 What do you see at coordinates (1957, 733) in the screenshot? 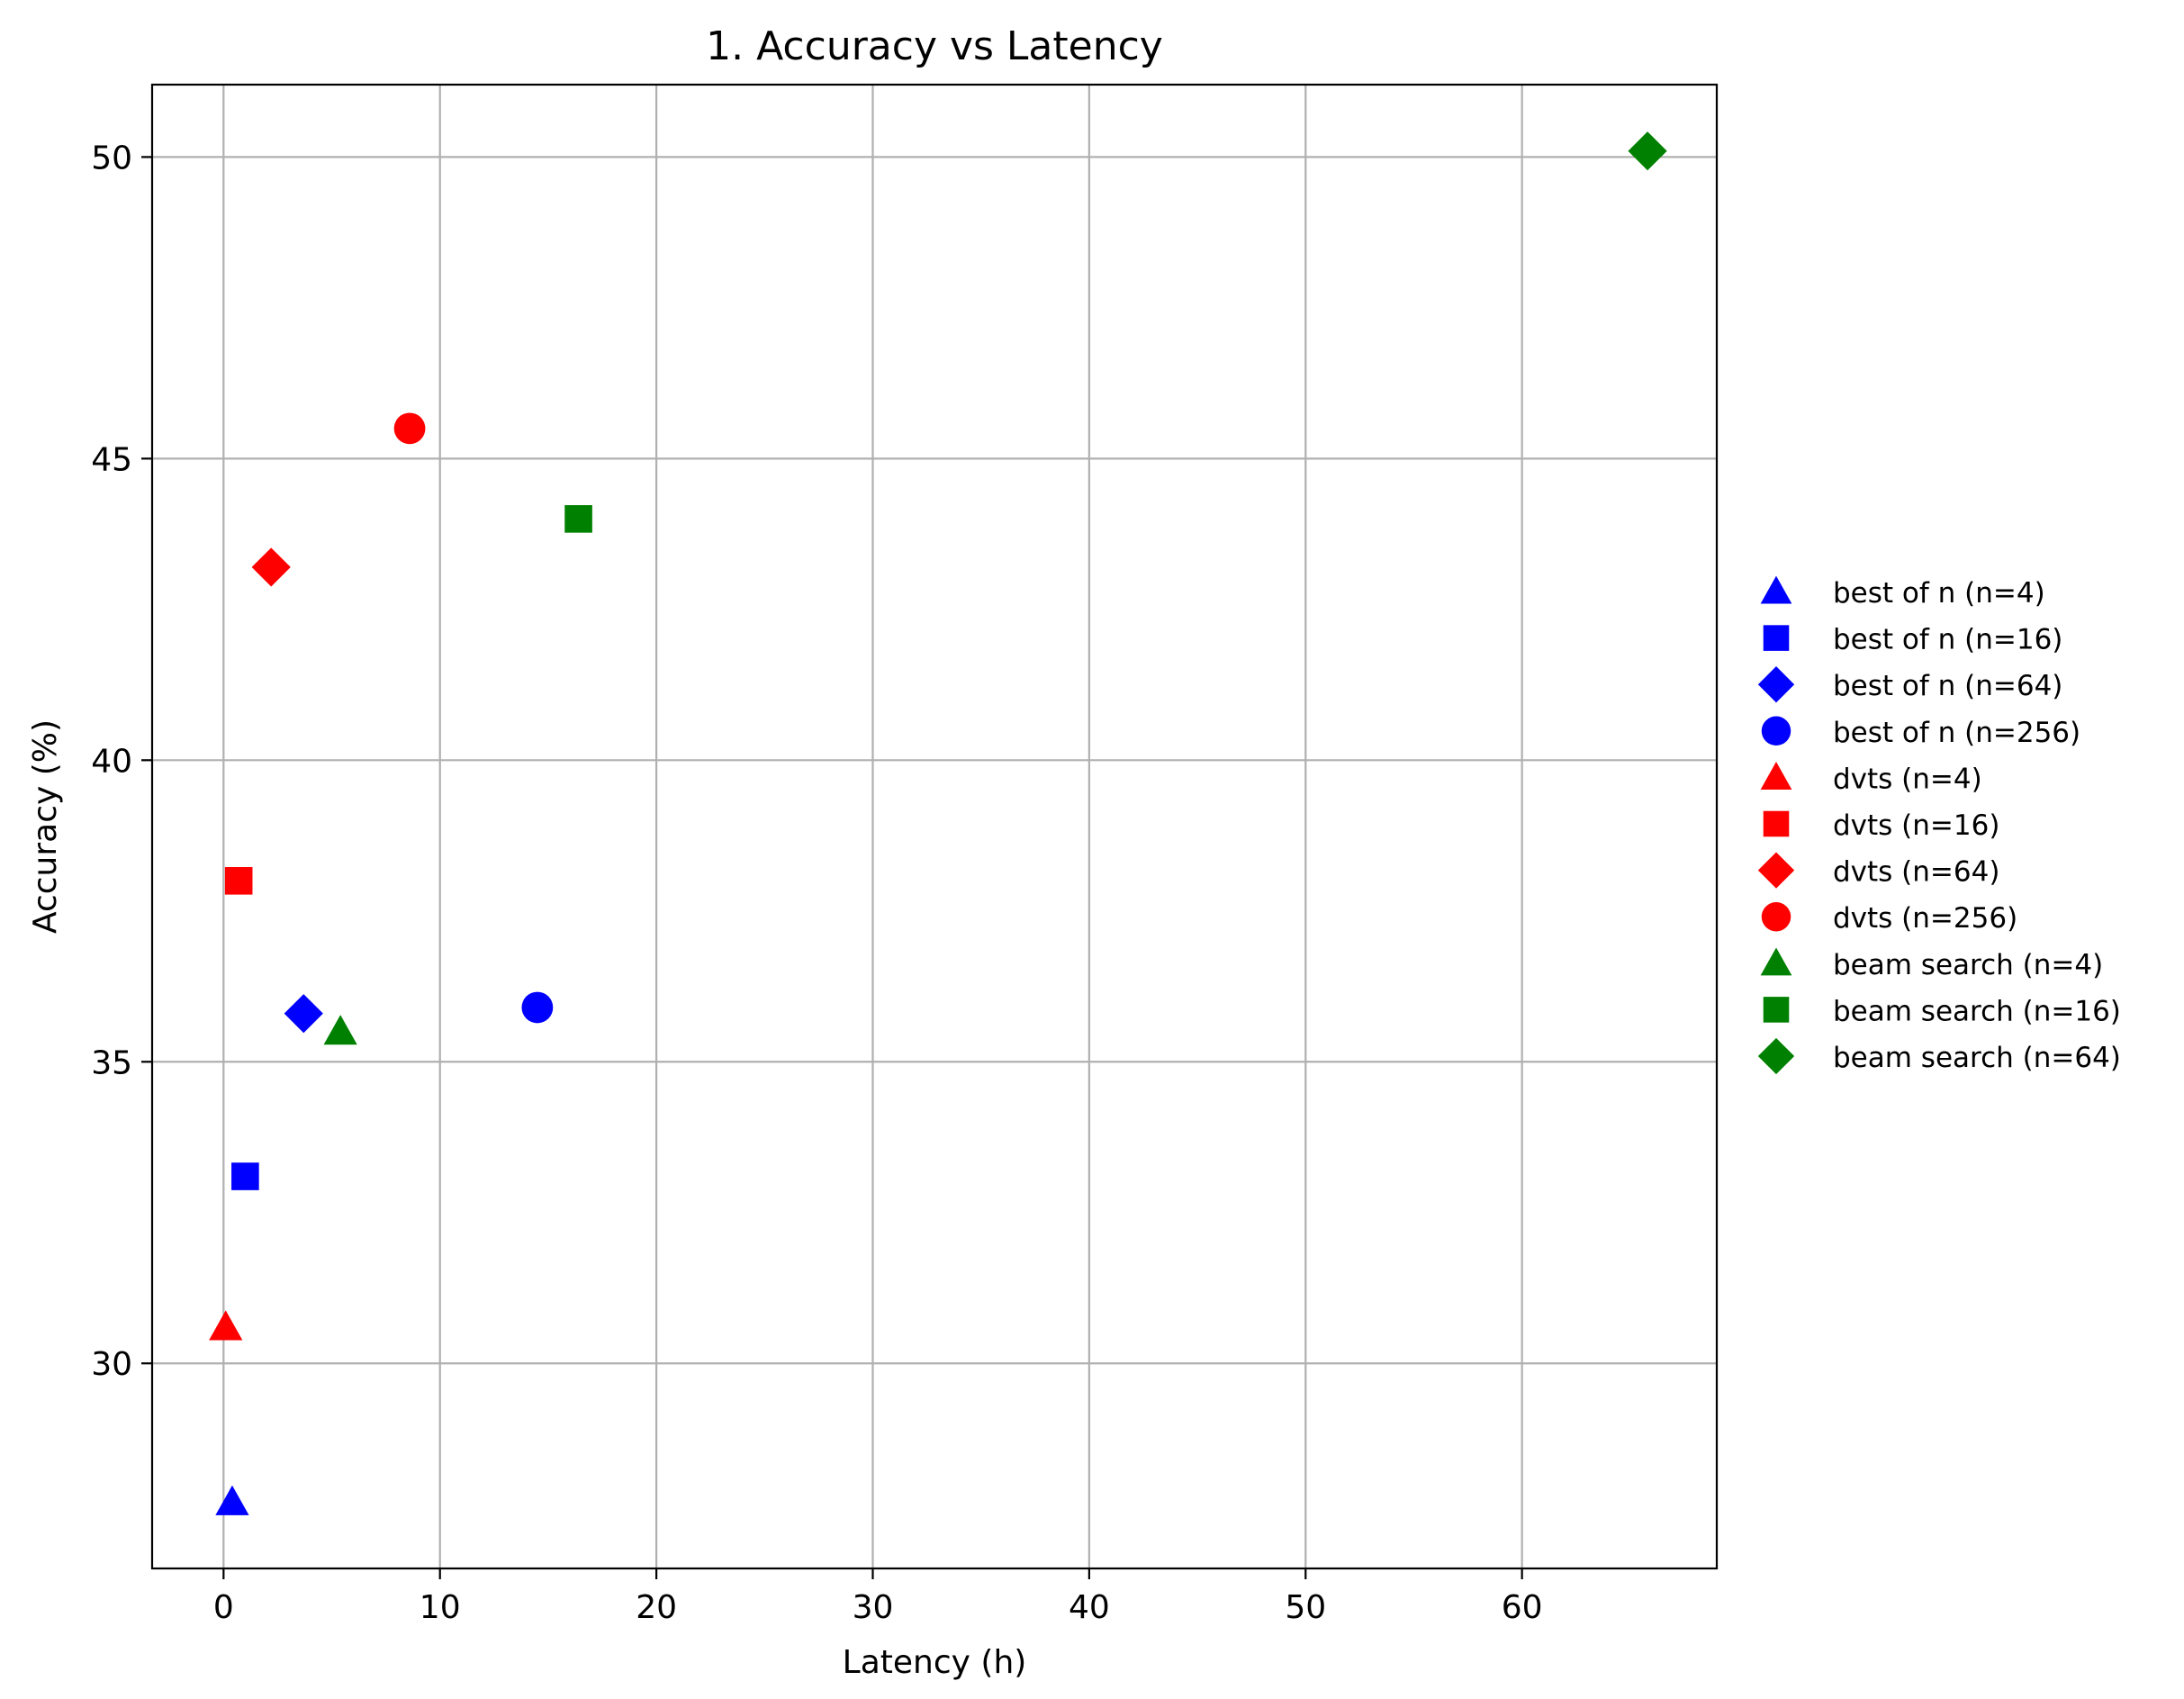
I see `legend-label: best of n (n=256)` at bounding box center [1957, 733].